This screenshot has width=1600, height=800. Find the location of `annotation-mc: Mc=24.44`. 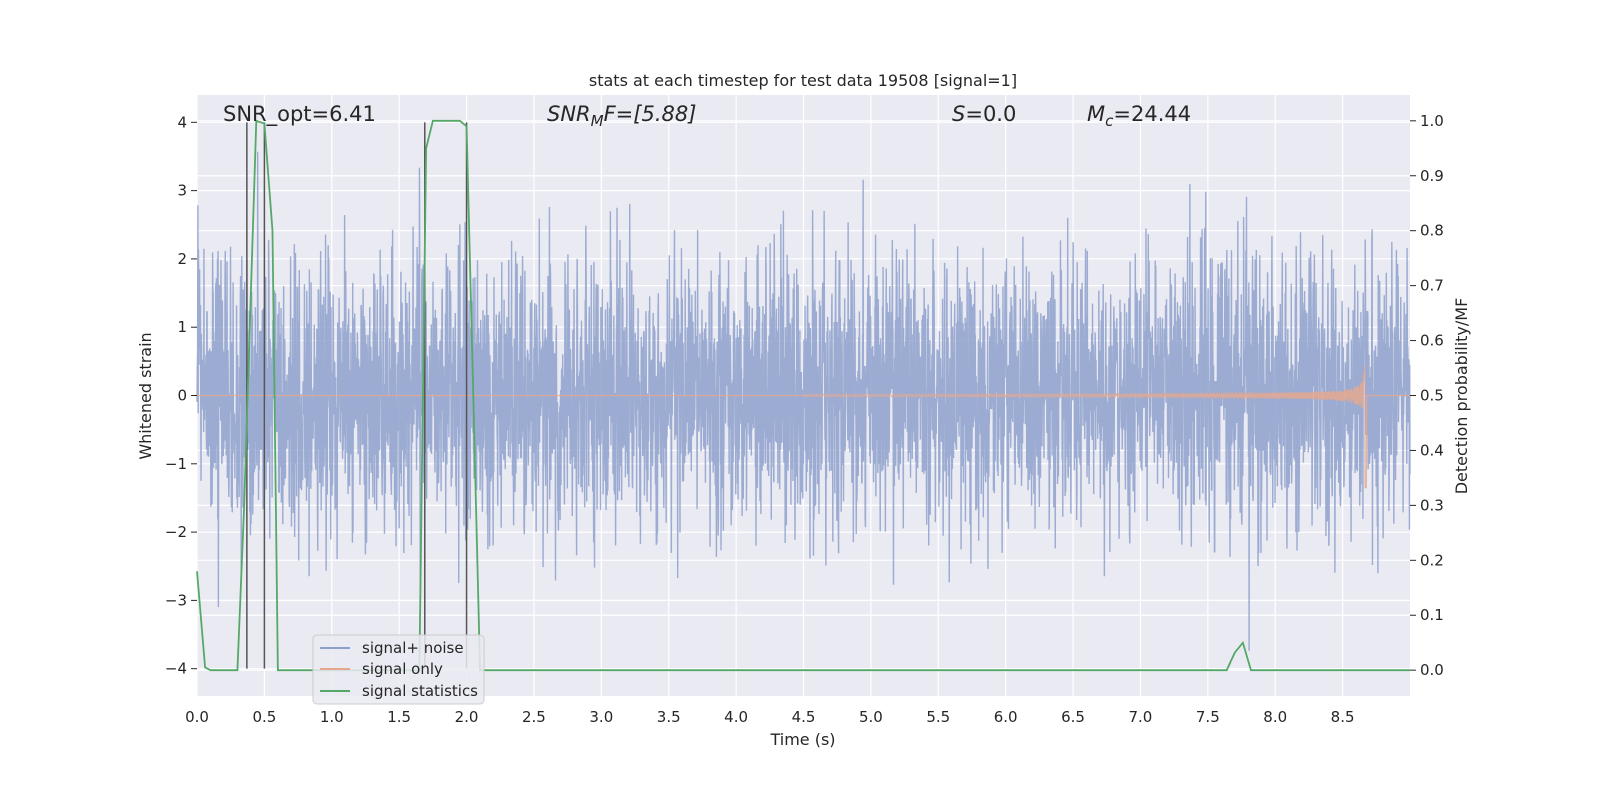

annotation-mc: Mc=24.44 is located at coordinates (1139, 116).